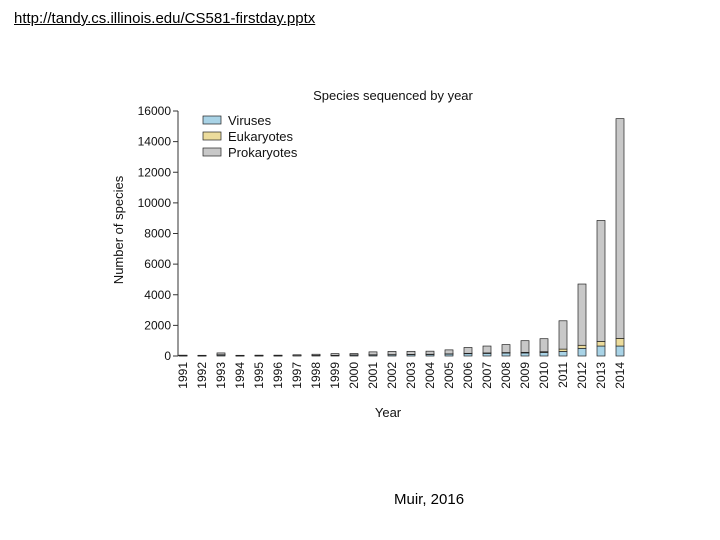 This screenshot has width=720, height=540. Describe the element at coordinates (563, 375) in the screenshot. I see `x-tick-label: 2011` at that location.